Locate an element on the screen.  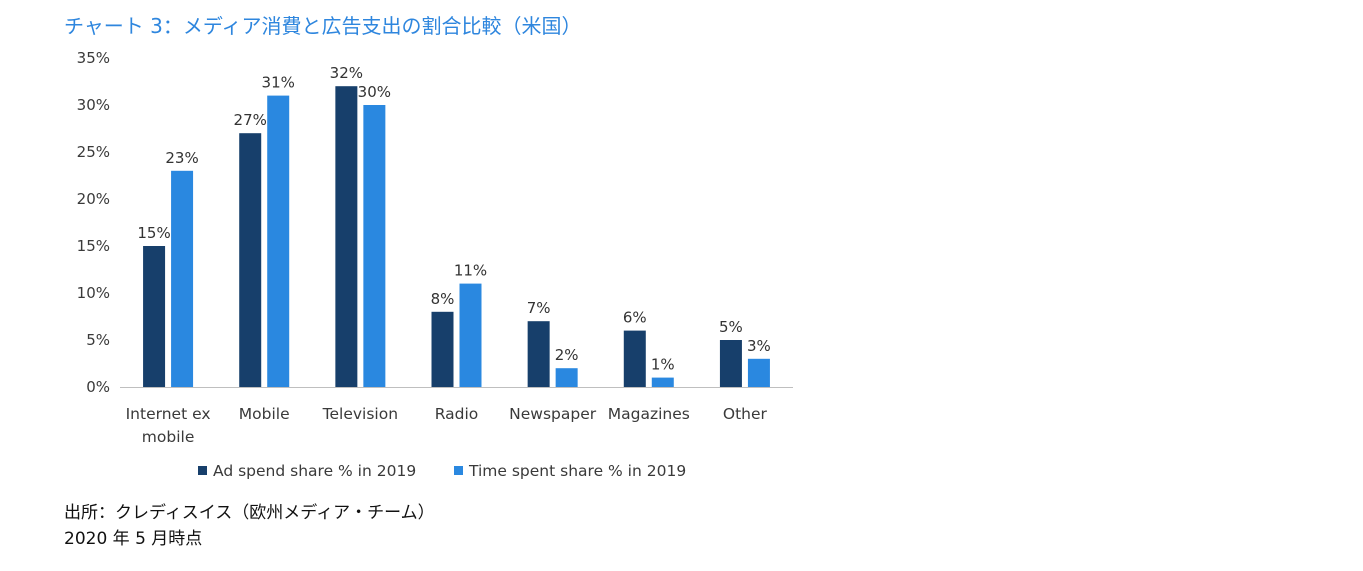
source-note: 出所：クレディスイス（欧州メディア・チーム） 2020 年 5 月時点 is located at coordinates (249, 526).